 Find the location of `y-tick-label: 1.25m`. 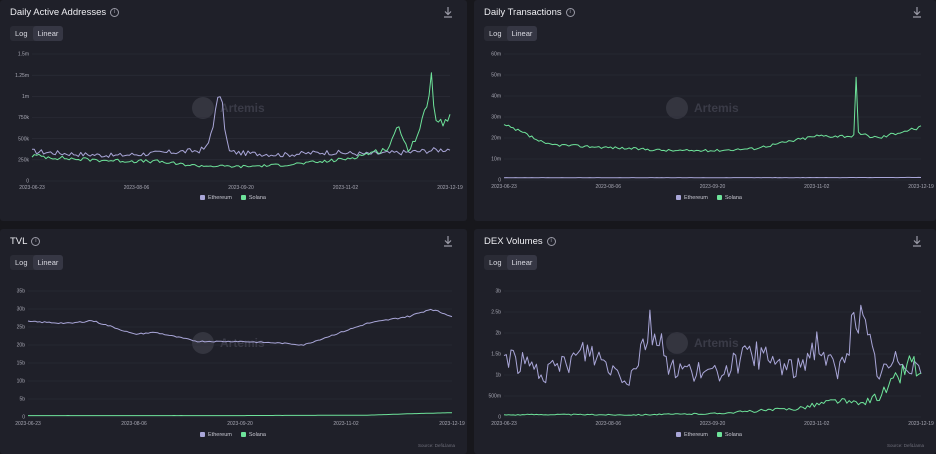

y-tick-label: 1.25m is located at coordinates (22, 76).